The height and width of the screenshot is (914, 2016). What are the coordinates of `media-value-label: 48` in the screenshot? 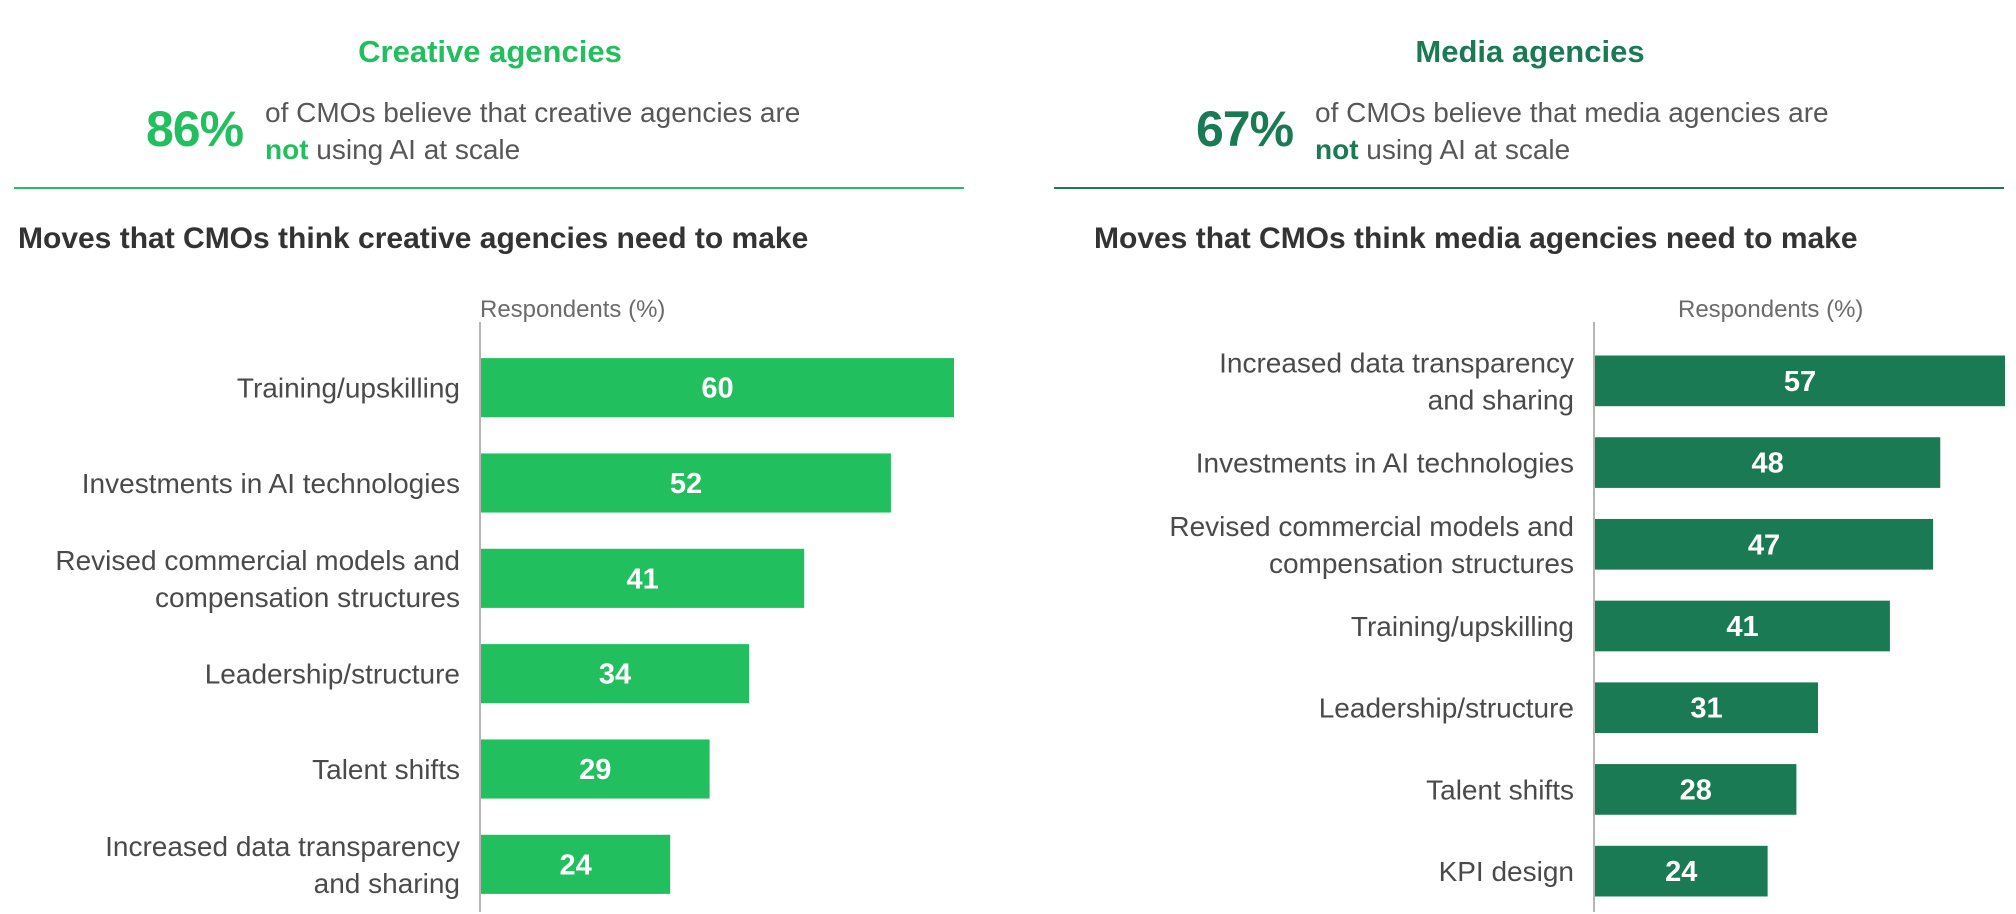 It's located at (1767, 464).